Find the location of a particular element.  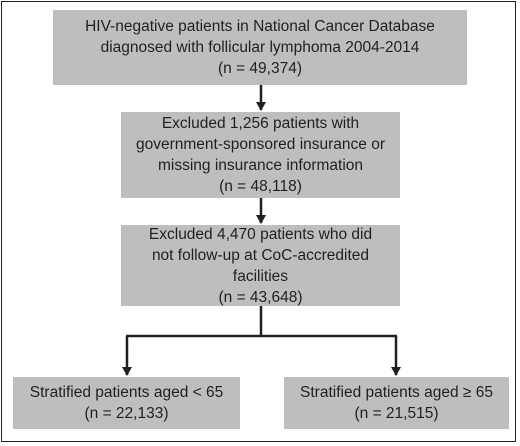

box-age-65-plus-label: Stratified patients aged ≥ 65 is located at coordinates (396, 392).